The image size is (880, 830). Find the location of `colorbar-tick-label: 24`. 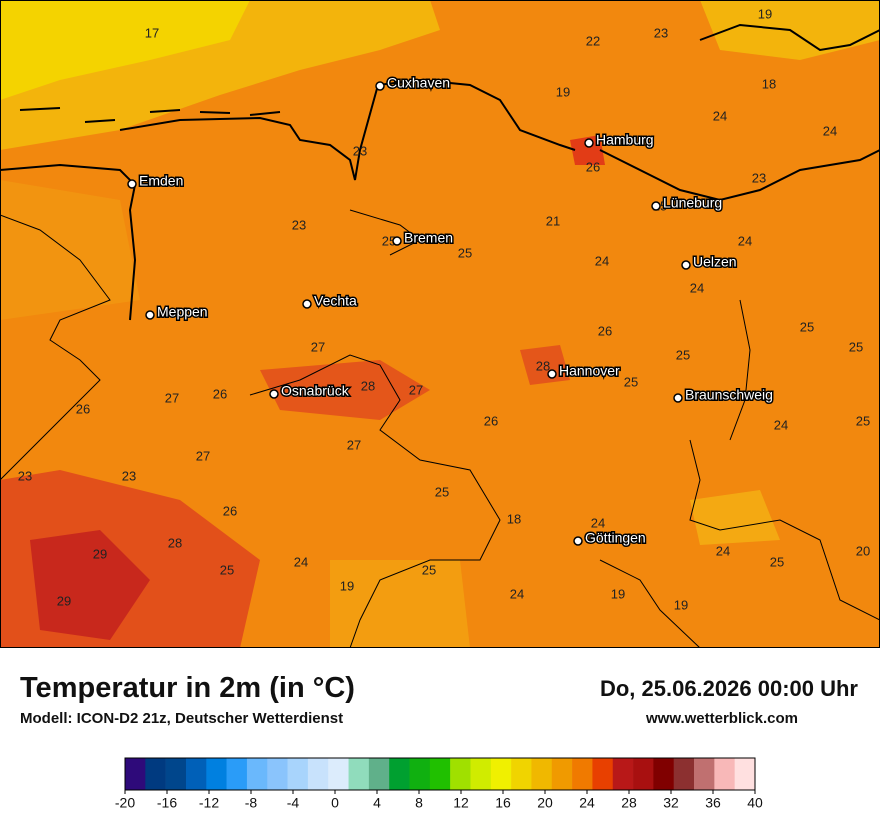

colorbar-tick-label: 24 is located at coordinates (587, 803).